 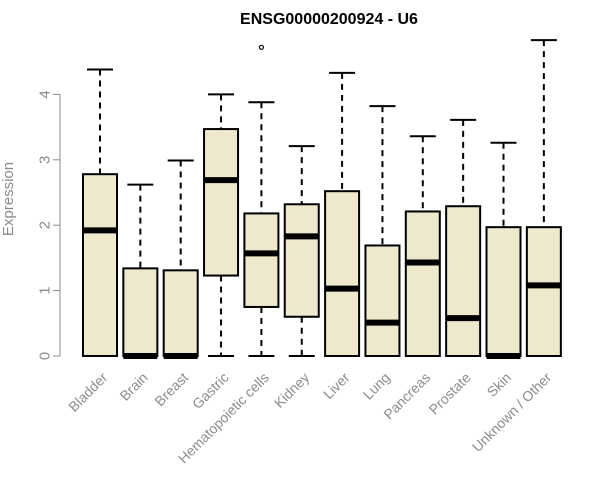 I want to click on y-axis-label: Expression, so click(x=8, y=199).